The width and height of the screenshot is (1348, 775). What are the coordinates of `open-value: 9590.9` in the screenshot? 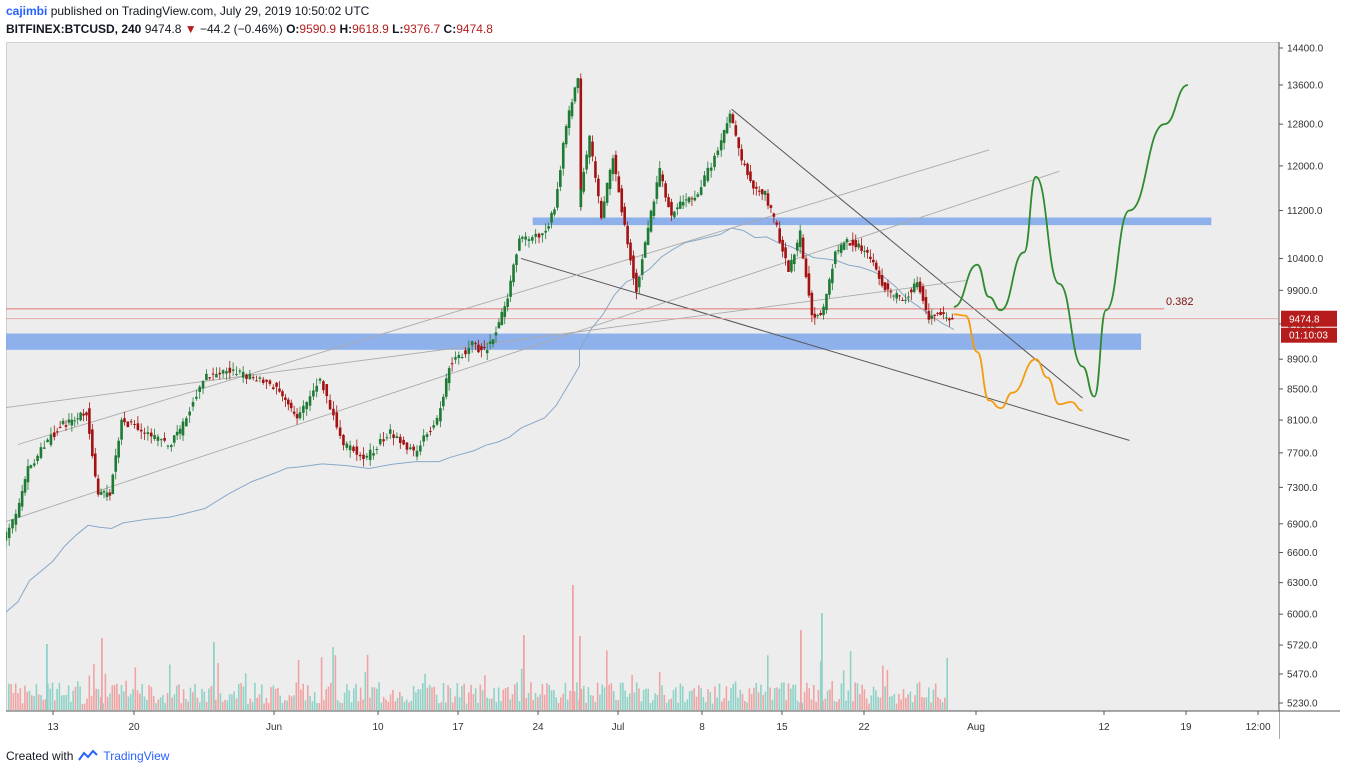 It's located at (318, 29).